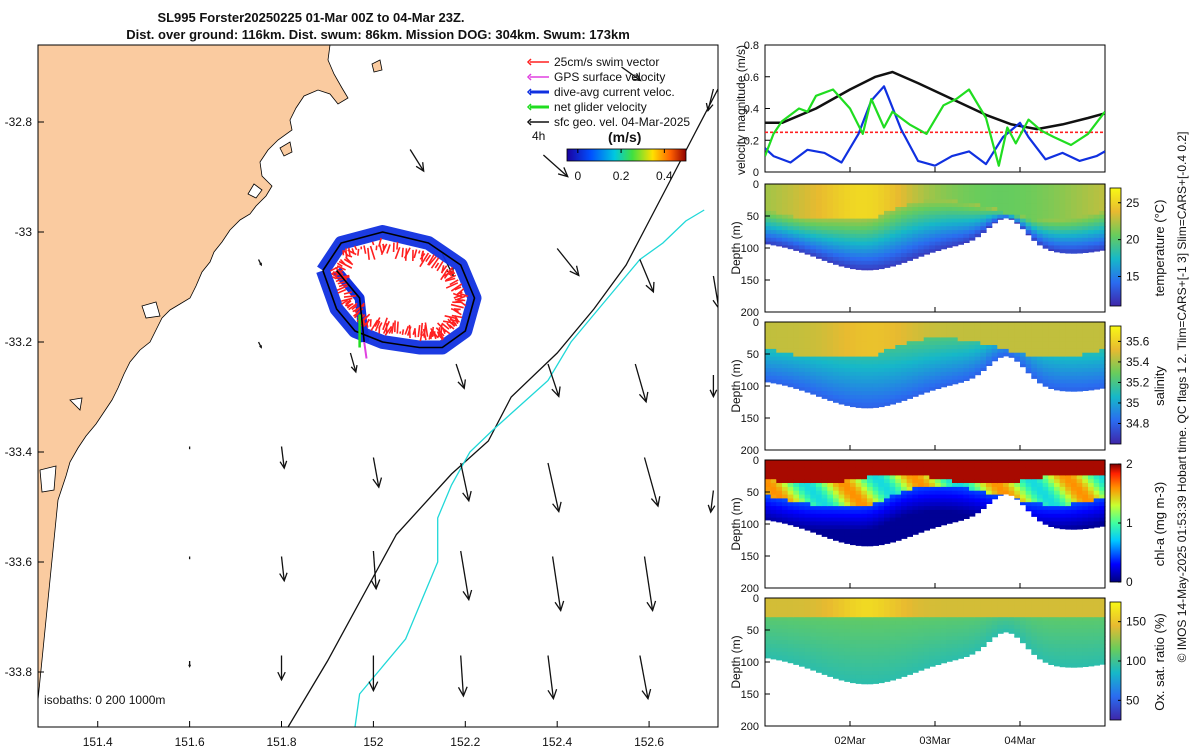 The height and width of the screenshot is (750, 1200). Describe the element at coordinates (365, 350) in the screenshot. I see `gps-surface-velocity-vector` at that location.